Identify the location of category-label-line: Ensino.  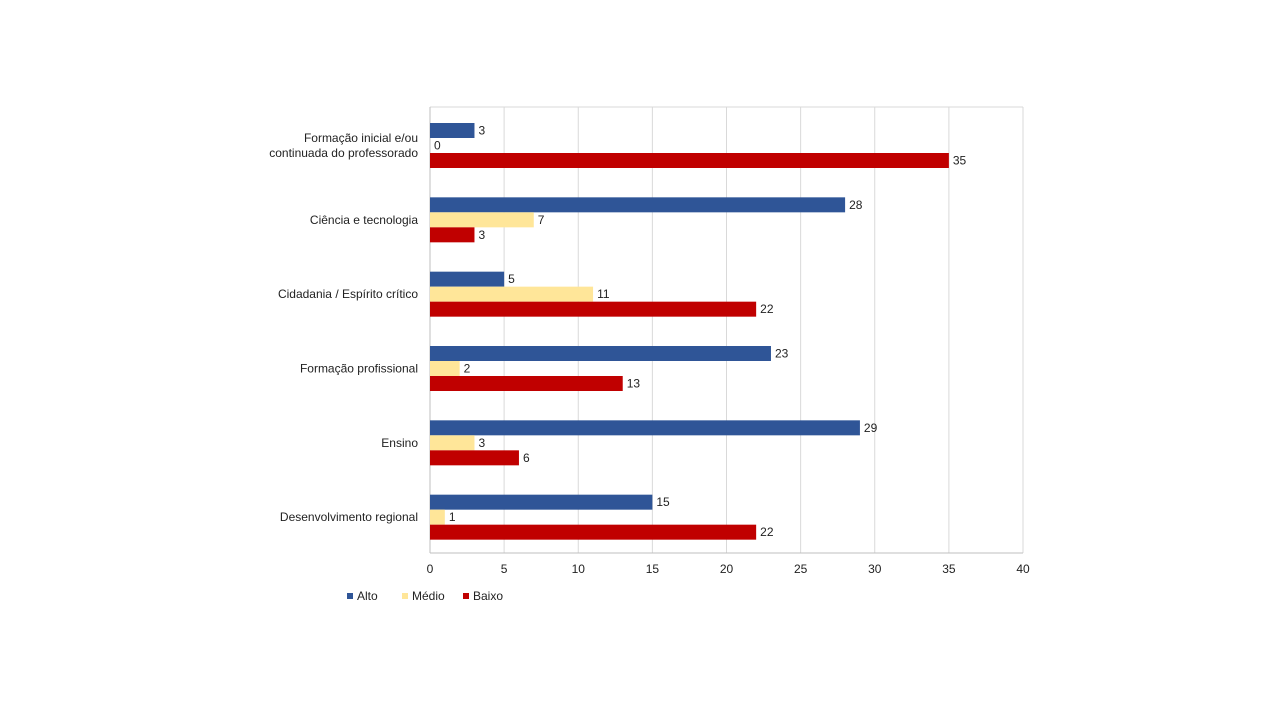
(399, 443).